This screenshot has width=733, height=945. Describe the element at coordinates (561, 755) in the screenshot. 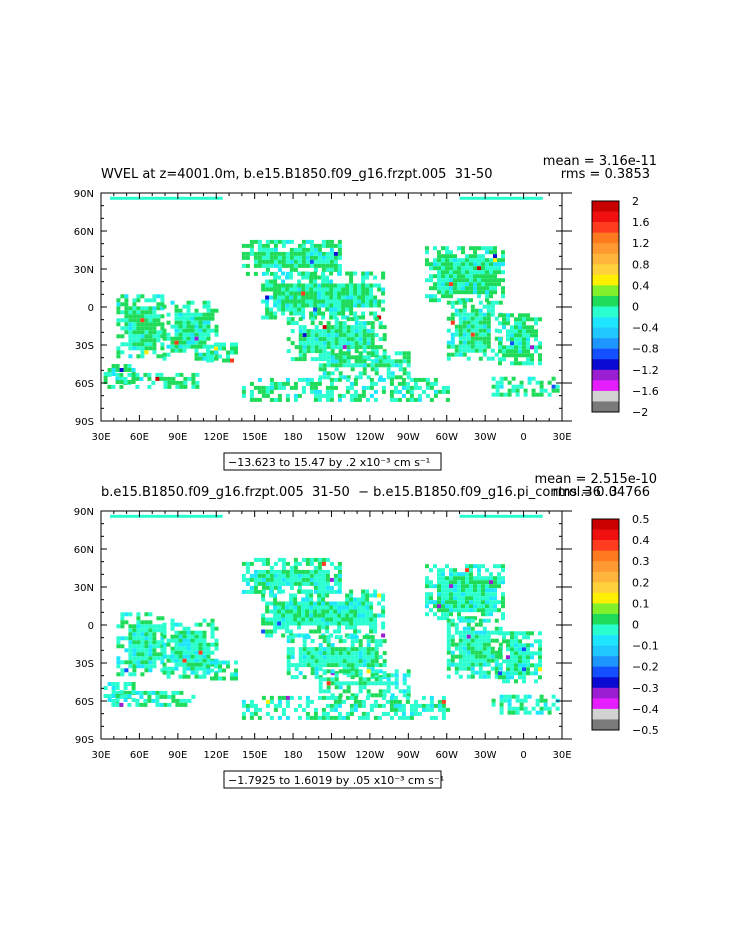

I see `x-tick-label: 30E` at that location.